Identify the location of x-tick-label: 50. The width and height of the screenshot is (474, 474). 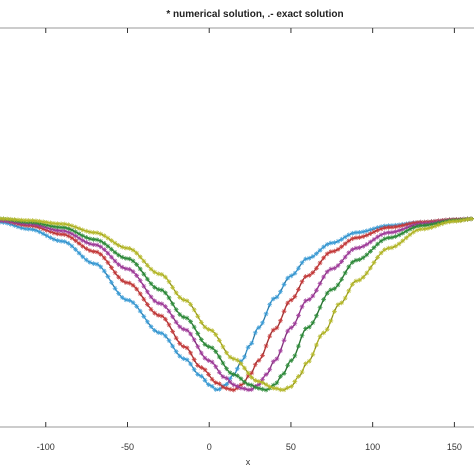
(291, 447).